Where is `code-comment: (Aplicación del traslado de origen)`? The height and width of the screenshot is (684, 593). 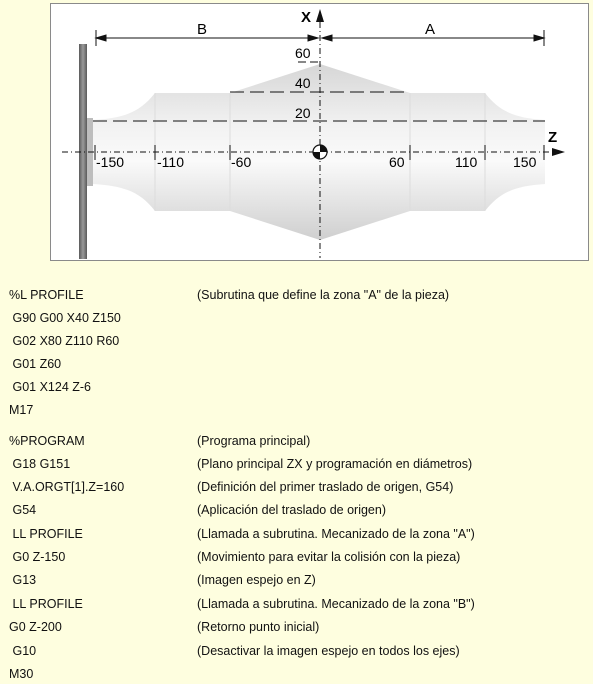 code-comment: (Aplicación del traslado de origen) is located at coordinates (291, 510).